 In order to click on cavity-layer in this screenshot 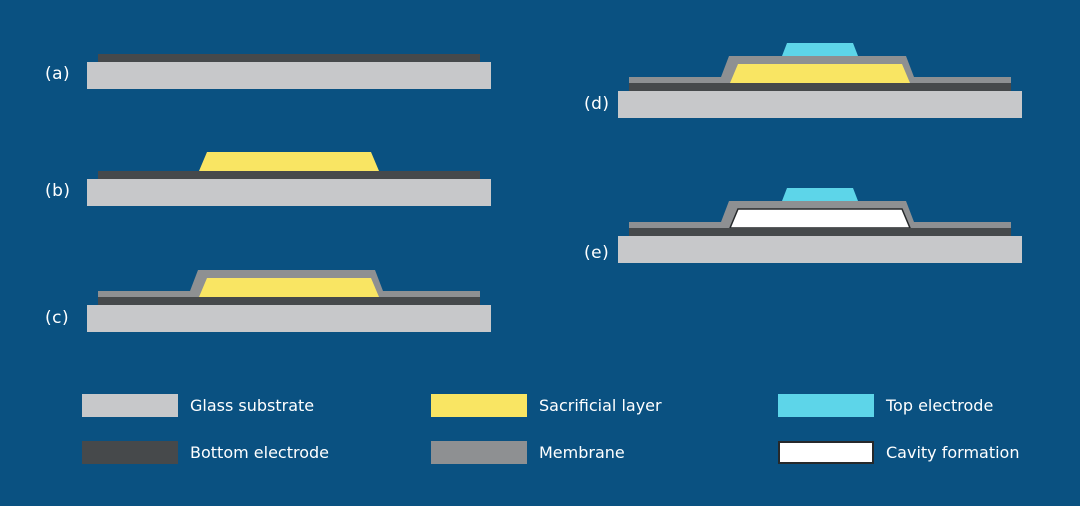, I will do `click(820, 218)`.